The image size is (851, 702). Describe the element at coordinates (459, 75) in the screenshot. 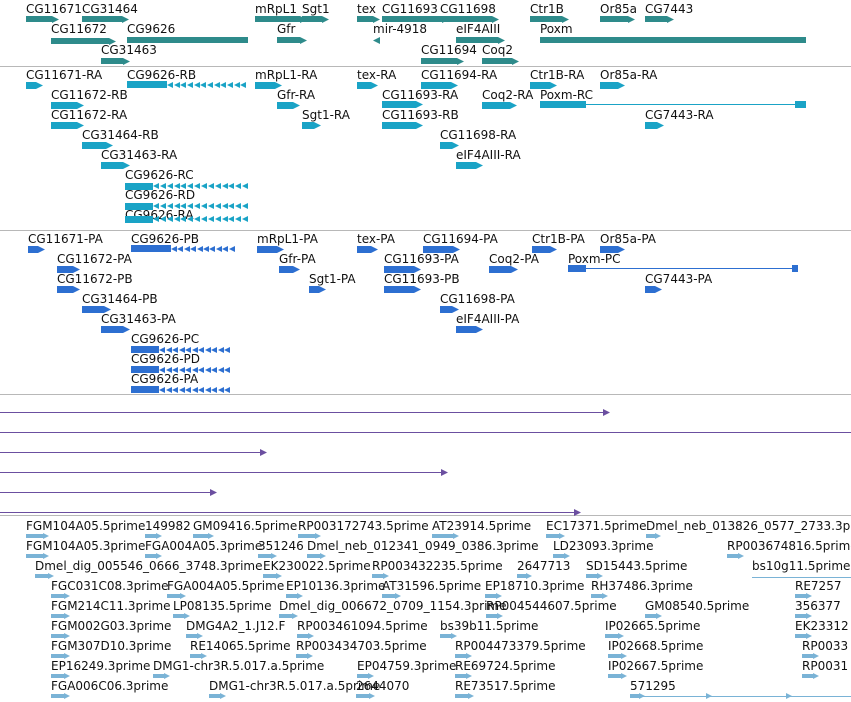

I see `feature-label-cg11694-ra: CG11694-RA` at that location.